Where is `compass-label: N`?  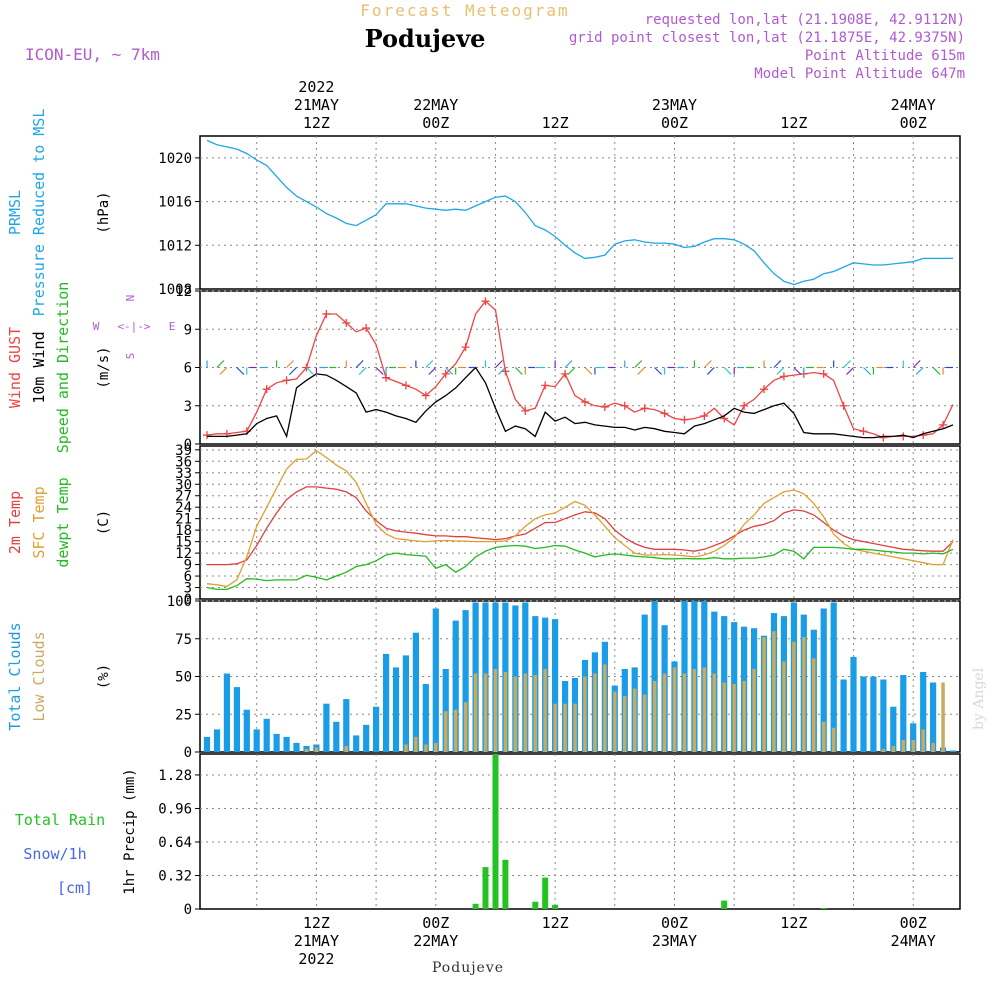
compass-label: N is located at coordinates (130, 298).